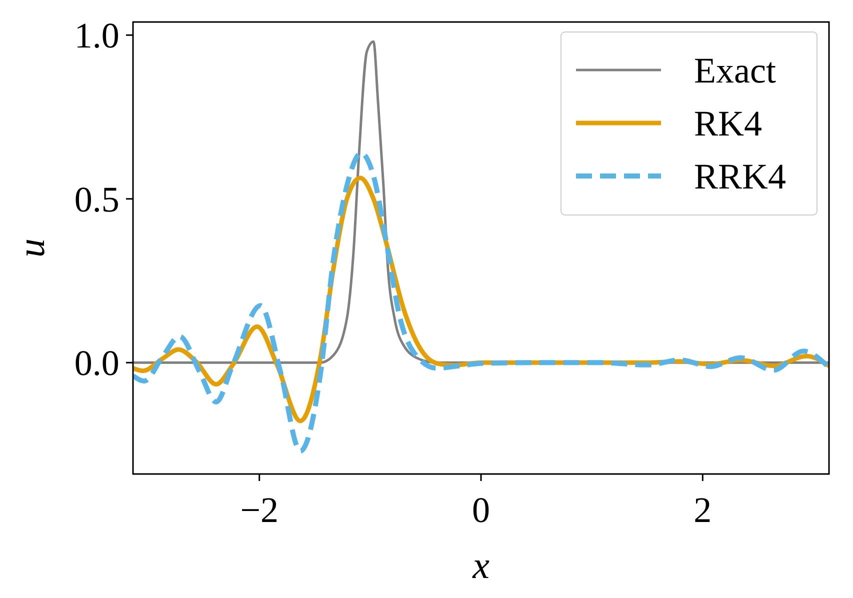  What do you see at coordinates (728, 124) in the screenshot?
I see `legend-label: RK4` at bounding box center [728, 124].